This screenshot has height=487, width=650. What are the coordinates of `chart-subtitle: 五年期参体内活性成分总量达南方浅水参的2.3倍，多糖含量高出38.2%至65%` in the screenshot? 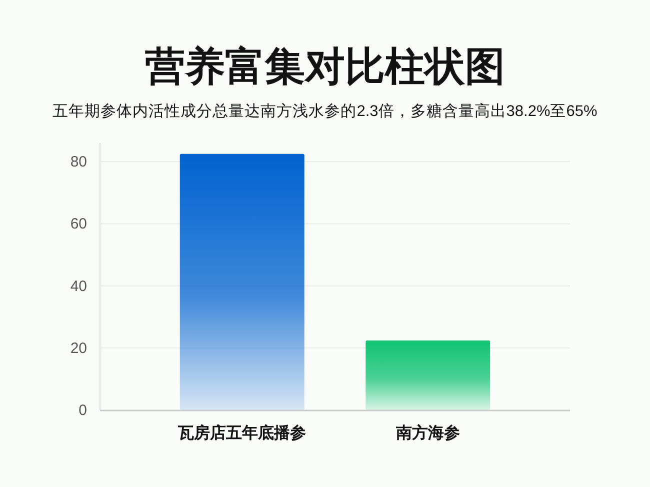 It's located at (325, 111).